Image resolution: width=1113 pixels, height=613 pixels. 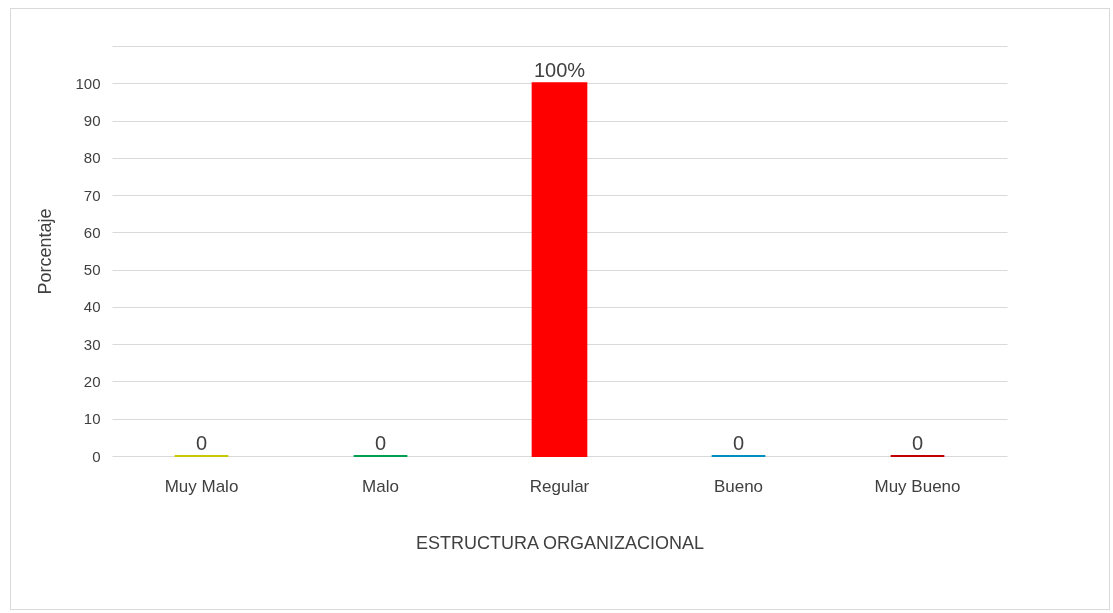 What do you see at coordinates (560, 542) in the screenshot?
I see `x-axis-title: ESTRUCTURA ORGANIZACIONAL` at bounding box center [560, 542].